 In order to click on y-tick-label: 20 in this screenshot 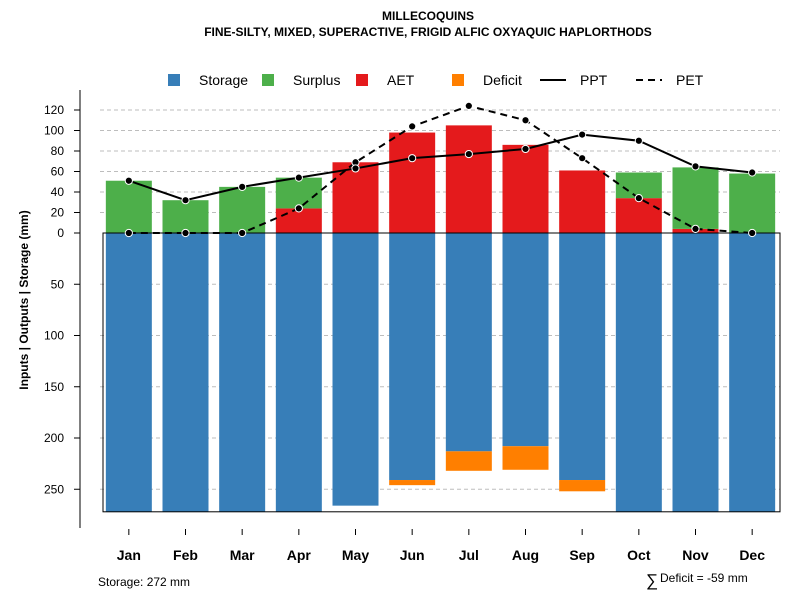, I will do `click(58, 213)`.